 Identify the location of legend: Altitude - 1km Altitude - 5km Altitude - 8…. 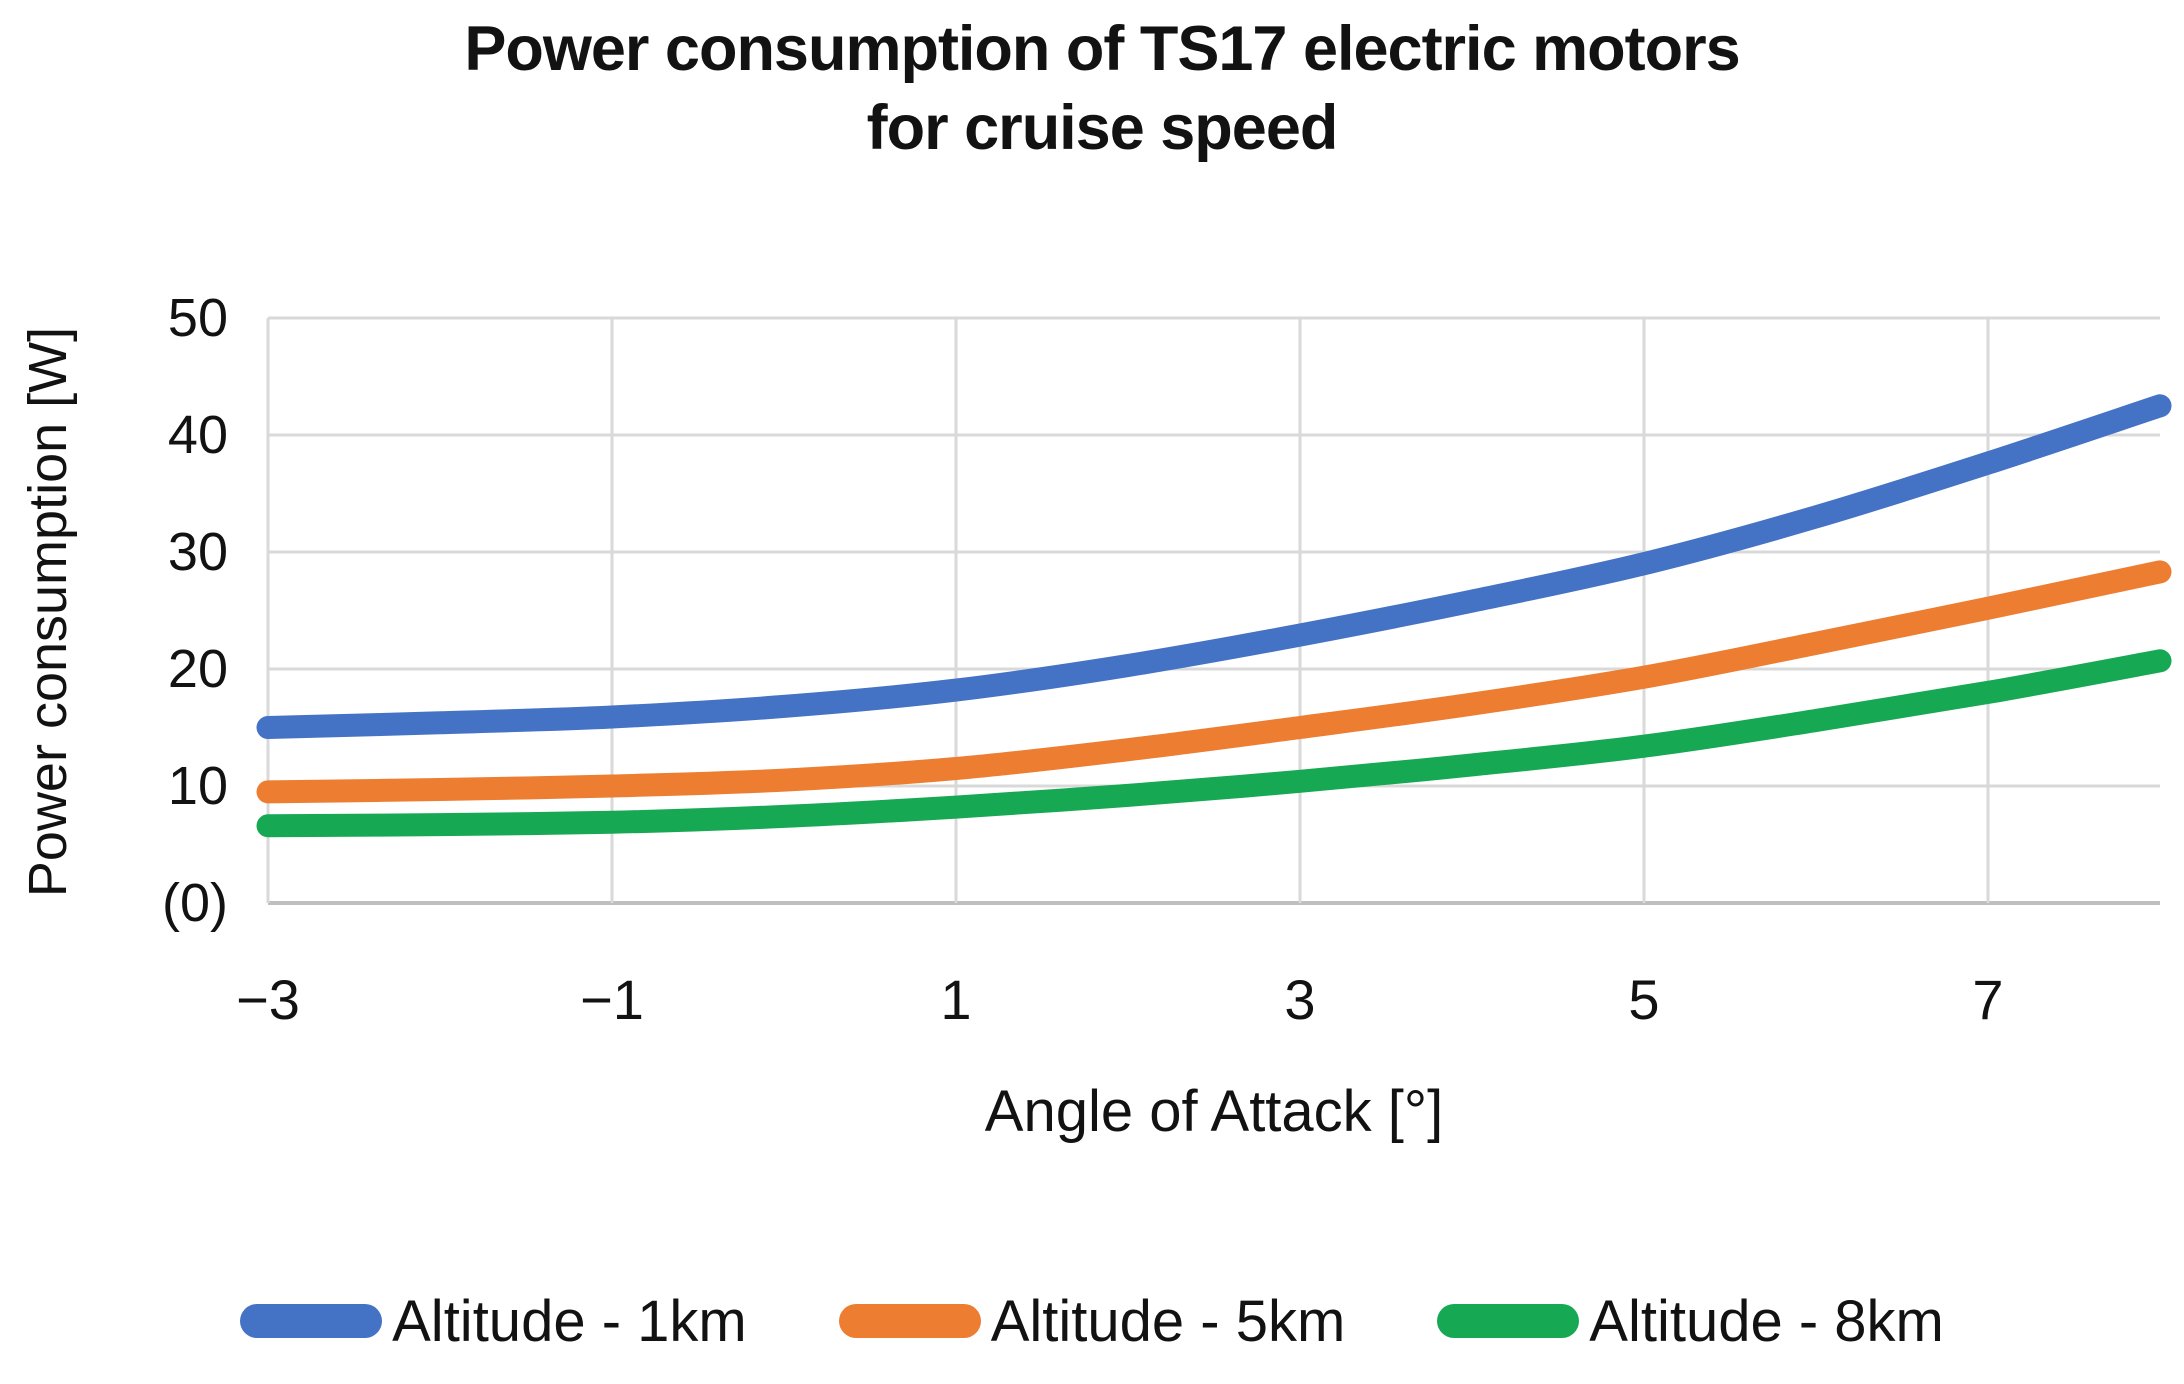
(1092, 1321).